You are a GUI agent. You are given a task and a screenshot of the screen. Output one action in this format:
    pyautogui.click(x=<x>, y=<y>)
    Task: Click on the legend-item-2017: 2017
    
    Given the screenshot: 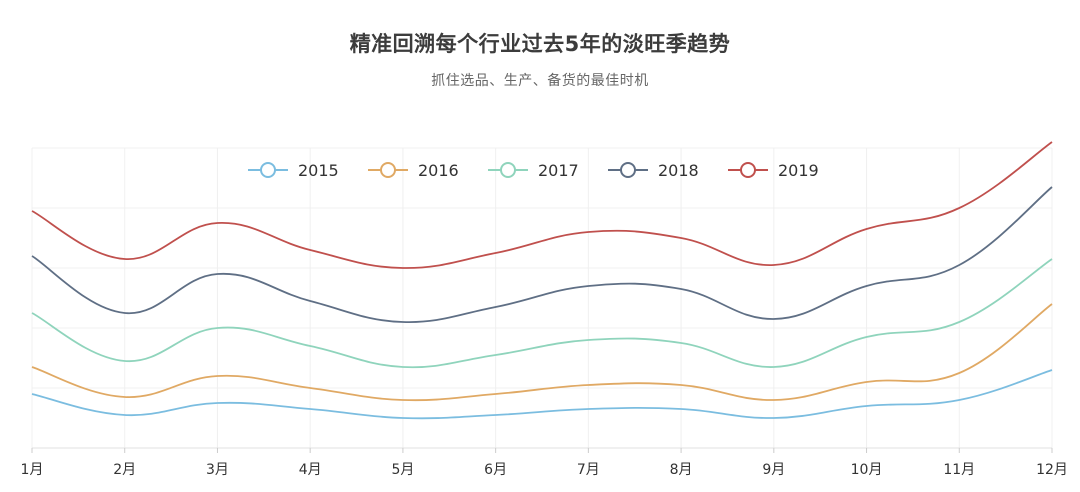 What is the action you would take?
    pyautogui.click(x=533, y=170)
    